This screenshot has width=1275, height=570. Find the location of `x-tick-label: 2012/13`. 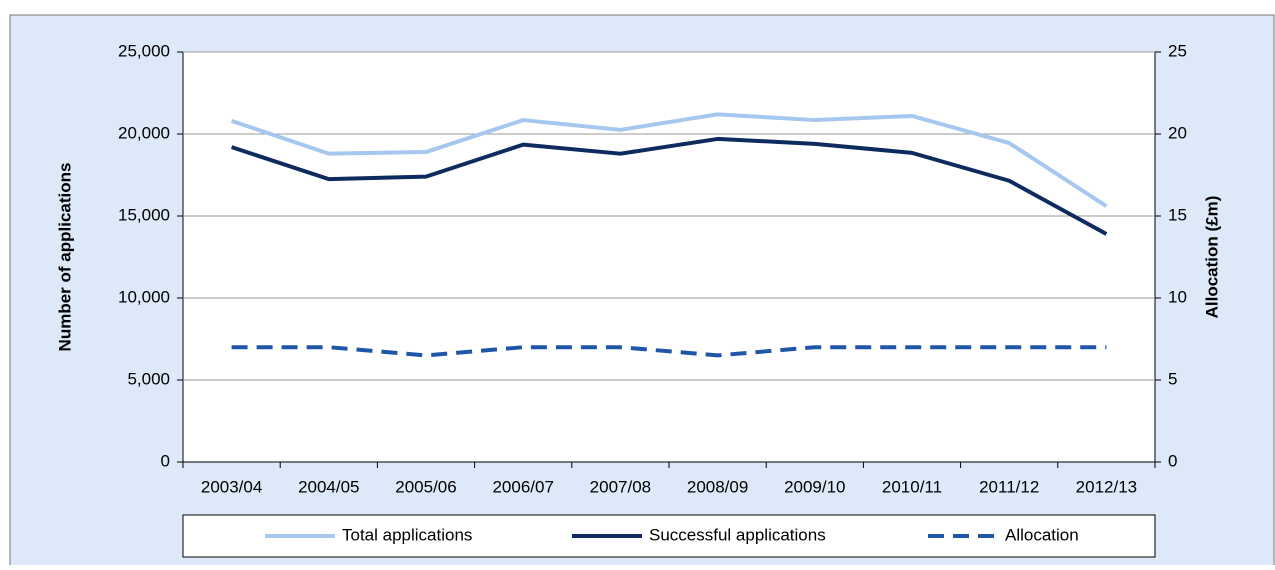

x-tick-label: 2012/13 is located at coordinates (1106, 486).